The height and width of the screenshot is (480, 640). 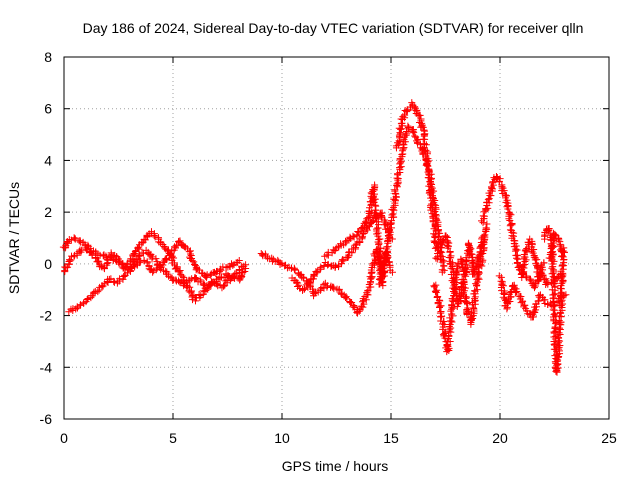 What do you see at coordinates (46, 419) in the screenshot?
I see `y-tick-label: -6` at bounding box center [46, 419].